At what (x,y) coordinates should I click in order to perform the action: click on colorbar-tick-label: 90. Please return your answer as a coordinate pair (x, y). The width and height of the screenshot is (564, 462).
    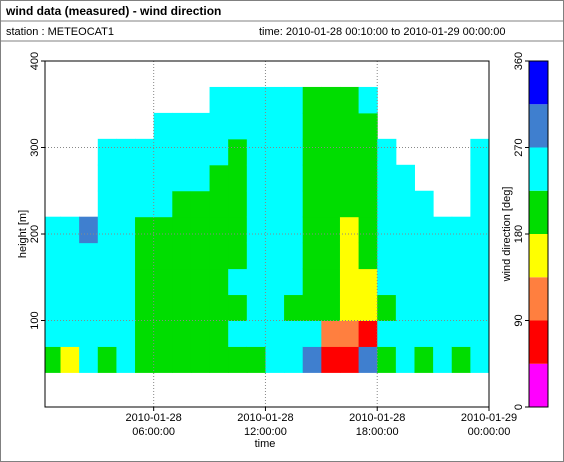
    Looking at the image, I should click on (519, 320).